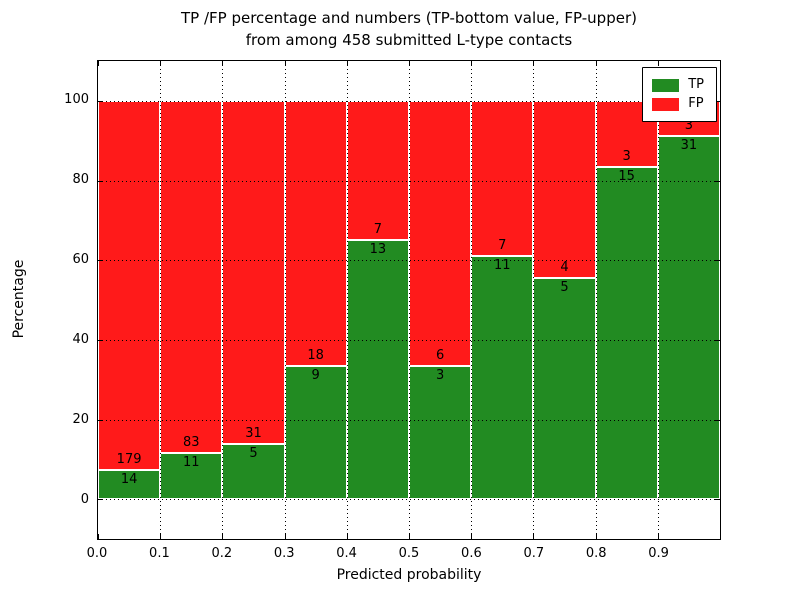 The width and height of the screenshot is (800, 600). Describe the element at coordinates (666, 104) in the screenshot. I see `fp-legend-swatch-icon` at that location.